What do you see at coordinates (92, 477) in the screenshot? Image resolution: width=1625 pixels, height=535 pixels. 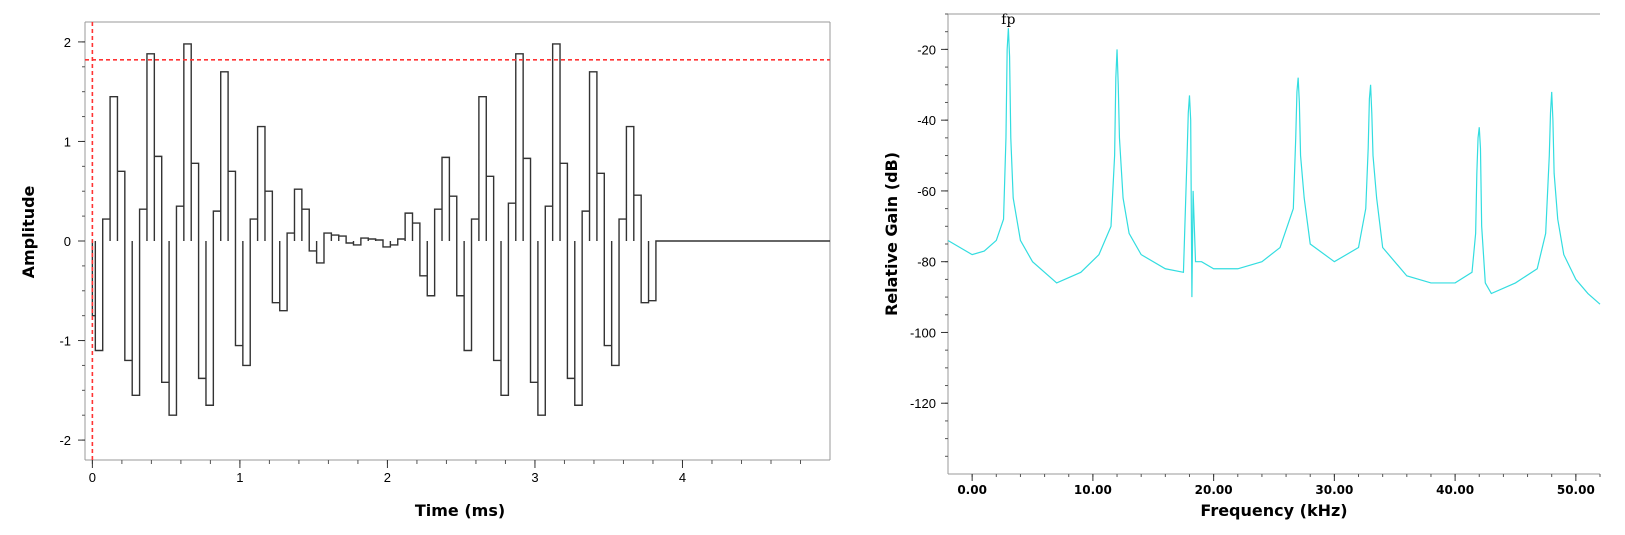 I see `time-x-tick-label: 0` at bounding box center [92, 477].